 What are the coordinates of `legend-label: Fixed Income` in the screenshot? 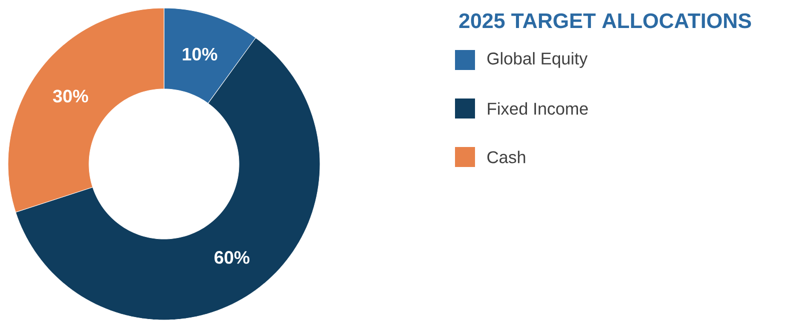 It's located at (538, 108).